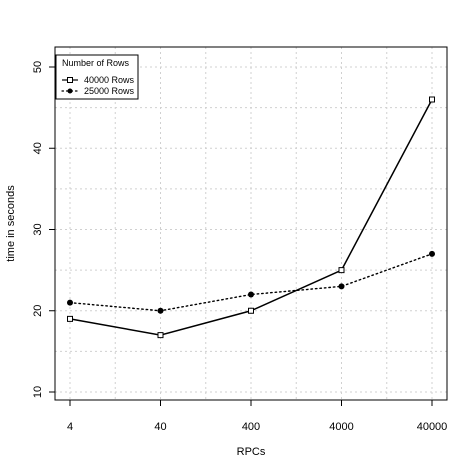  Describe the element at coordinates (38, 148) in the screenshot. I see `y-tick-label: 40` at that location.